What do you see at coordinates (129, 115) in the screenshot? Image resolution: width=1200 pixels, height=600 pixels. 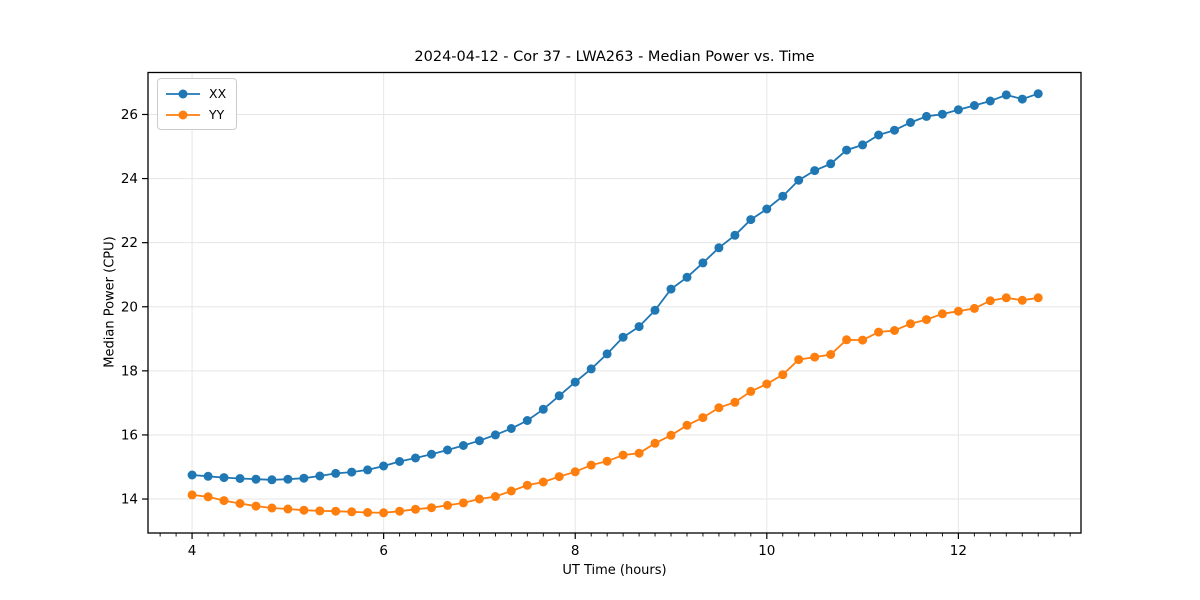 I see `svg-text: 26` at bounding box center [129, 115].